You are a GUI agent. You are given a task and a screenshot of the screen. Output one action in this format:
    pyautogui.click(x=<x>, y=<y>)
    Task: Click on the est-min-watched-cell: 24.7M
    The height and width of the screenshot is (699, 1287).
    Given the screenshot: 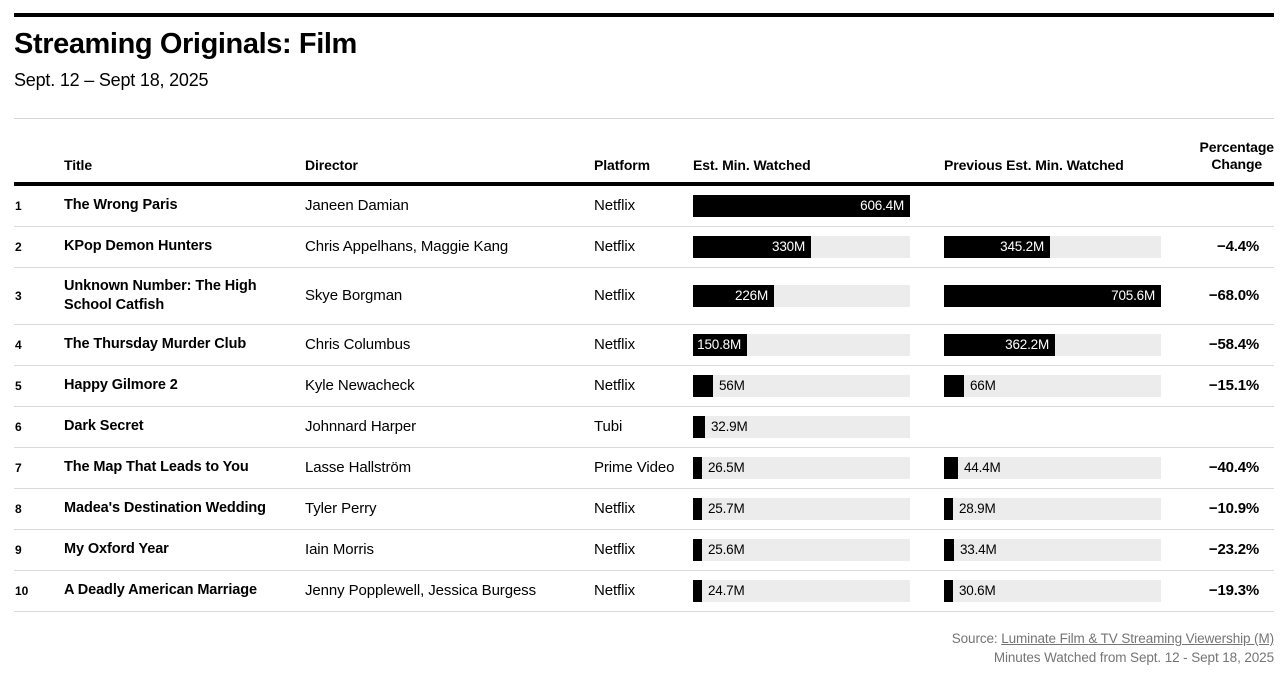 What is the action you would take?
    pyautogui.click(x=818, y=590)
    